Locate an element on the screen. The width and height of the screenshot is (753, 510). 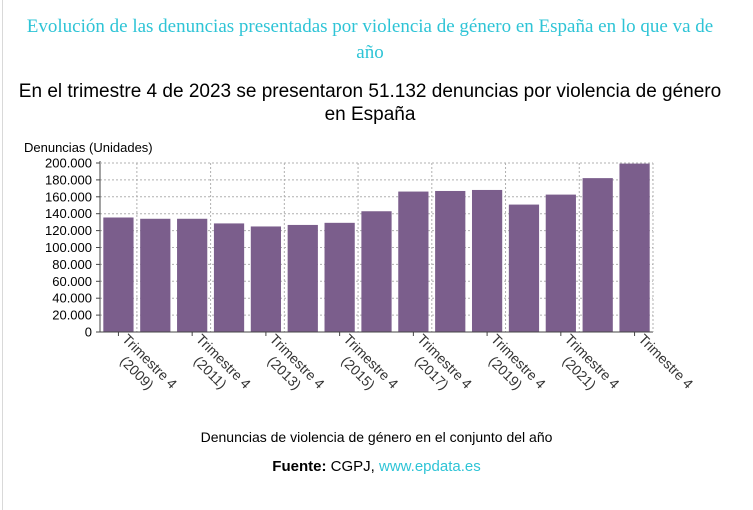
y-tick-label: 120.000 is located at coordinates (68, 230).